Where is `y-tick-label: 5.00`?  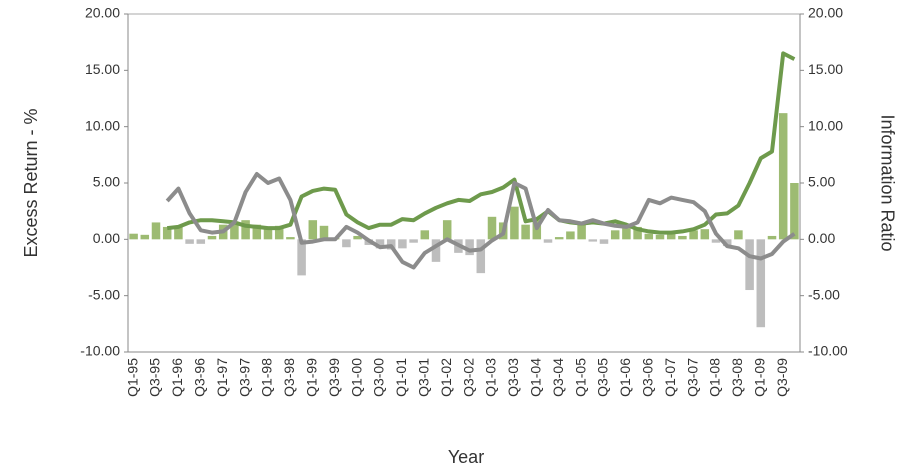
y-tick-label: 5.00 is located at coordinates (106, 182).